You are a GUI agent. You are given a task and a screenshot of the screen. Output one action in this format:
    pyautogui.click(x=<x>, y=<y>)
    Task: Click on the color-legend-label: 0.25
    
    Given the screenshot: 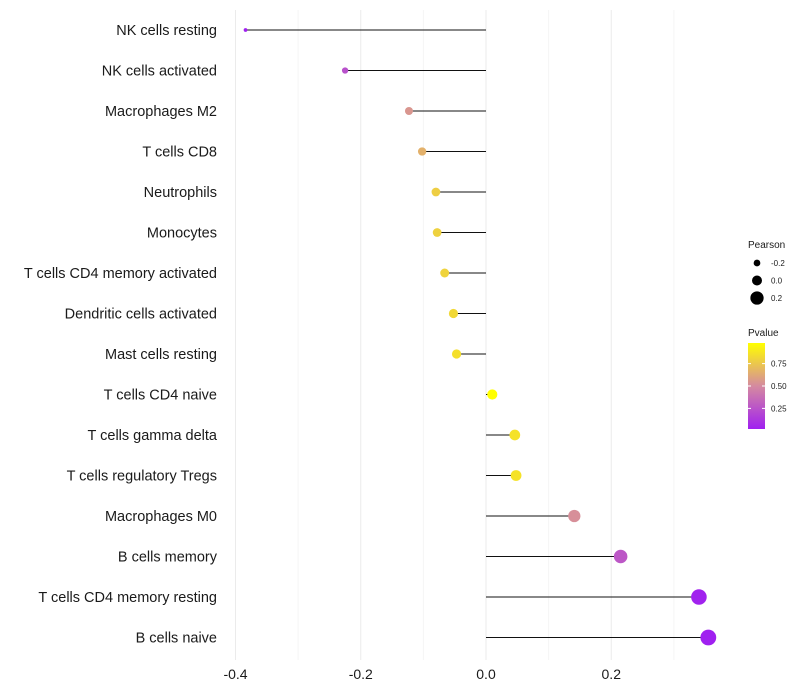 What is the action you would take?
    pyautogui.click(x=779, y=408)
    